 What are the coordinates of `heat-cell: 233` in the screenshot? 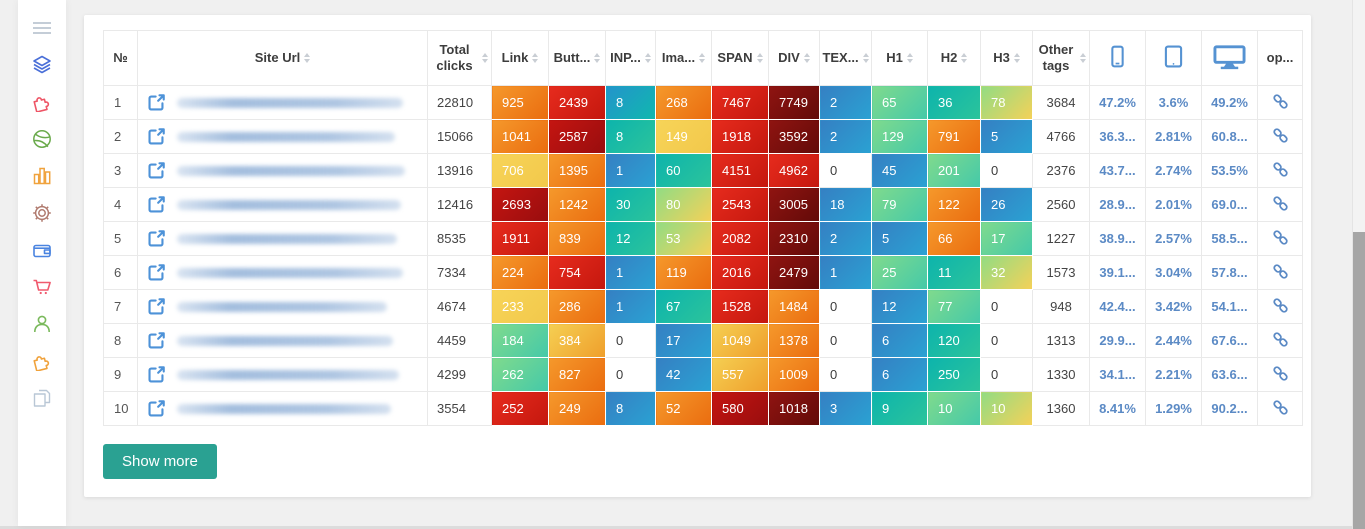 It's located at (520, 306).